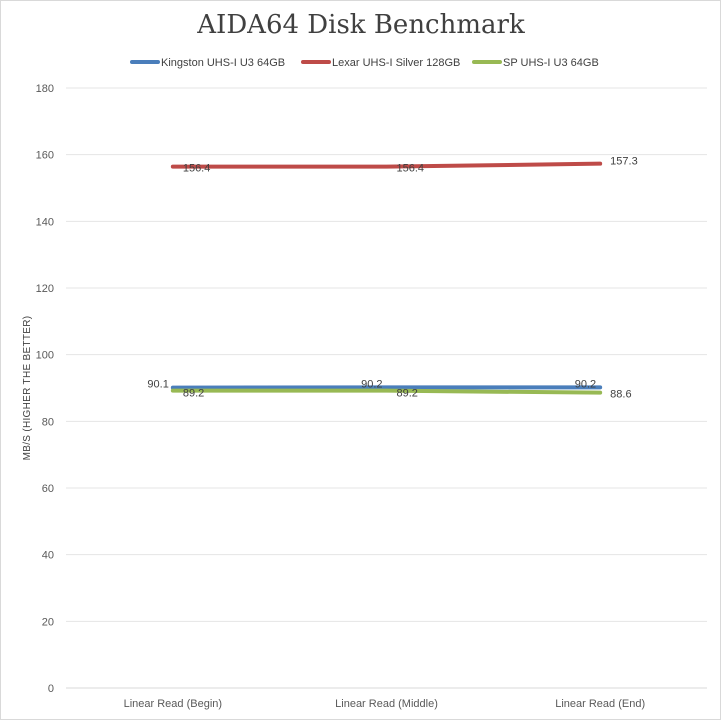 The height and width of the screenshot is (720, 721). I want to click on y-axis-label: MB/S (HIGHER THE BETTER), so click(27, 388).